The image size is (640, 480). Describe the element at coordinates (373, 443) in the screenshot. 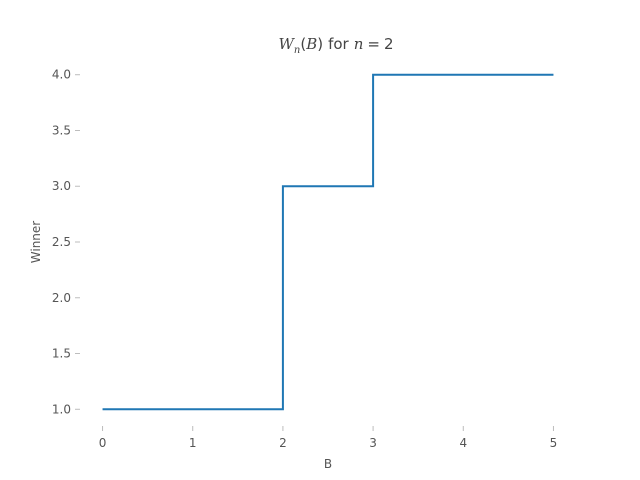

I see `x-tick-label: 3` at that location.